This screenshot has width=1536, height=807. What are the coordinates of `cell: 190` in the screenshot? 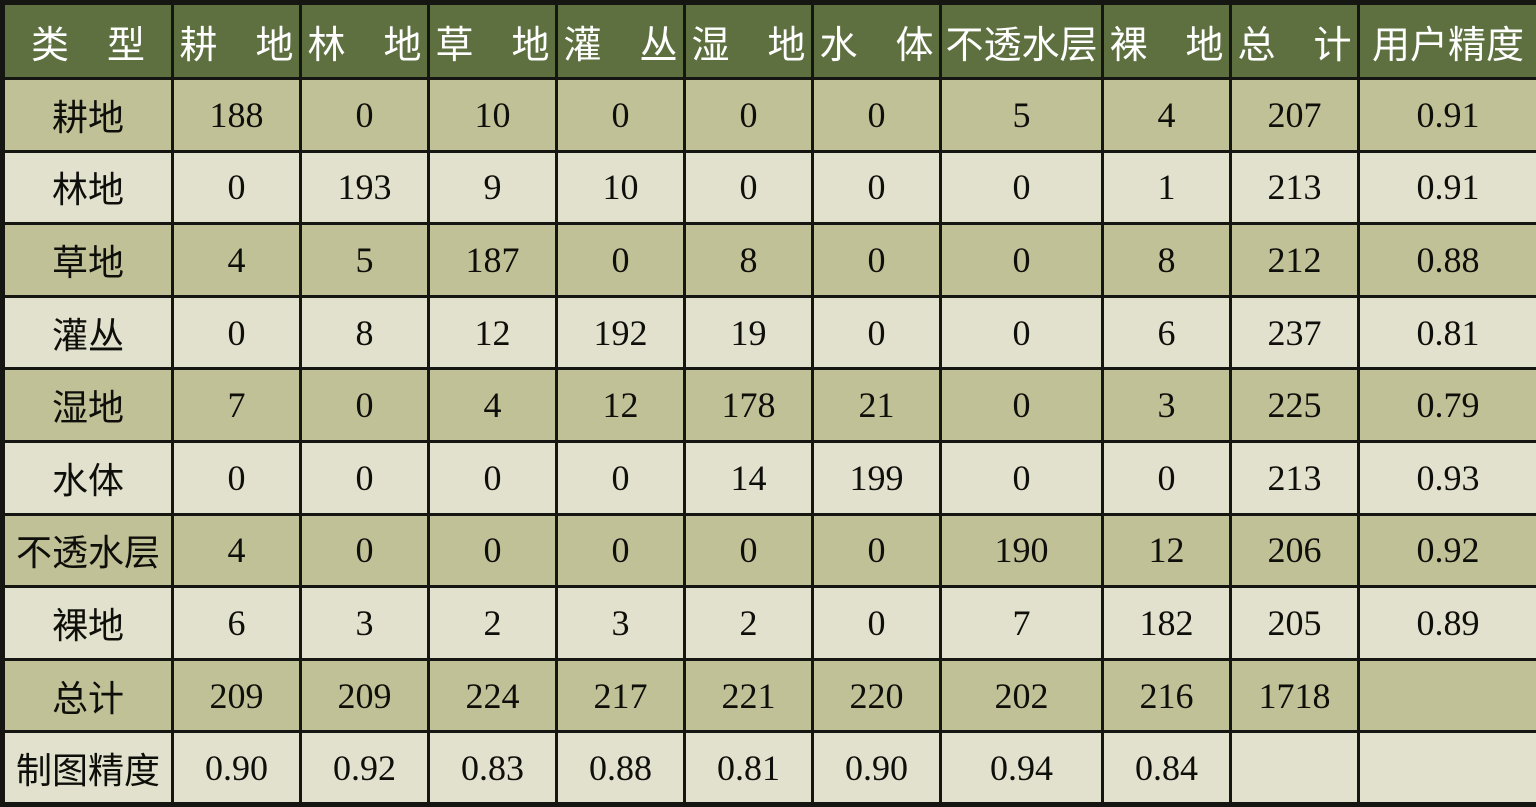 It's located at (1021, 550).